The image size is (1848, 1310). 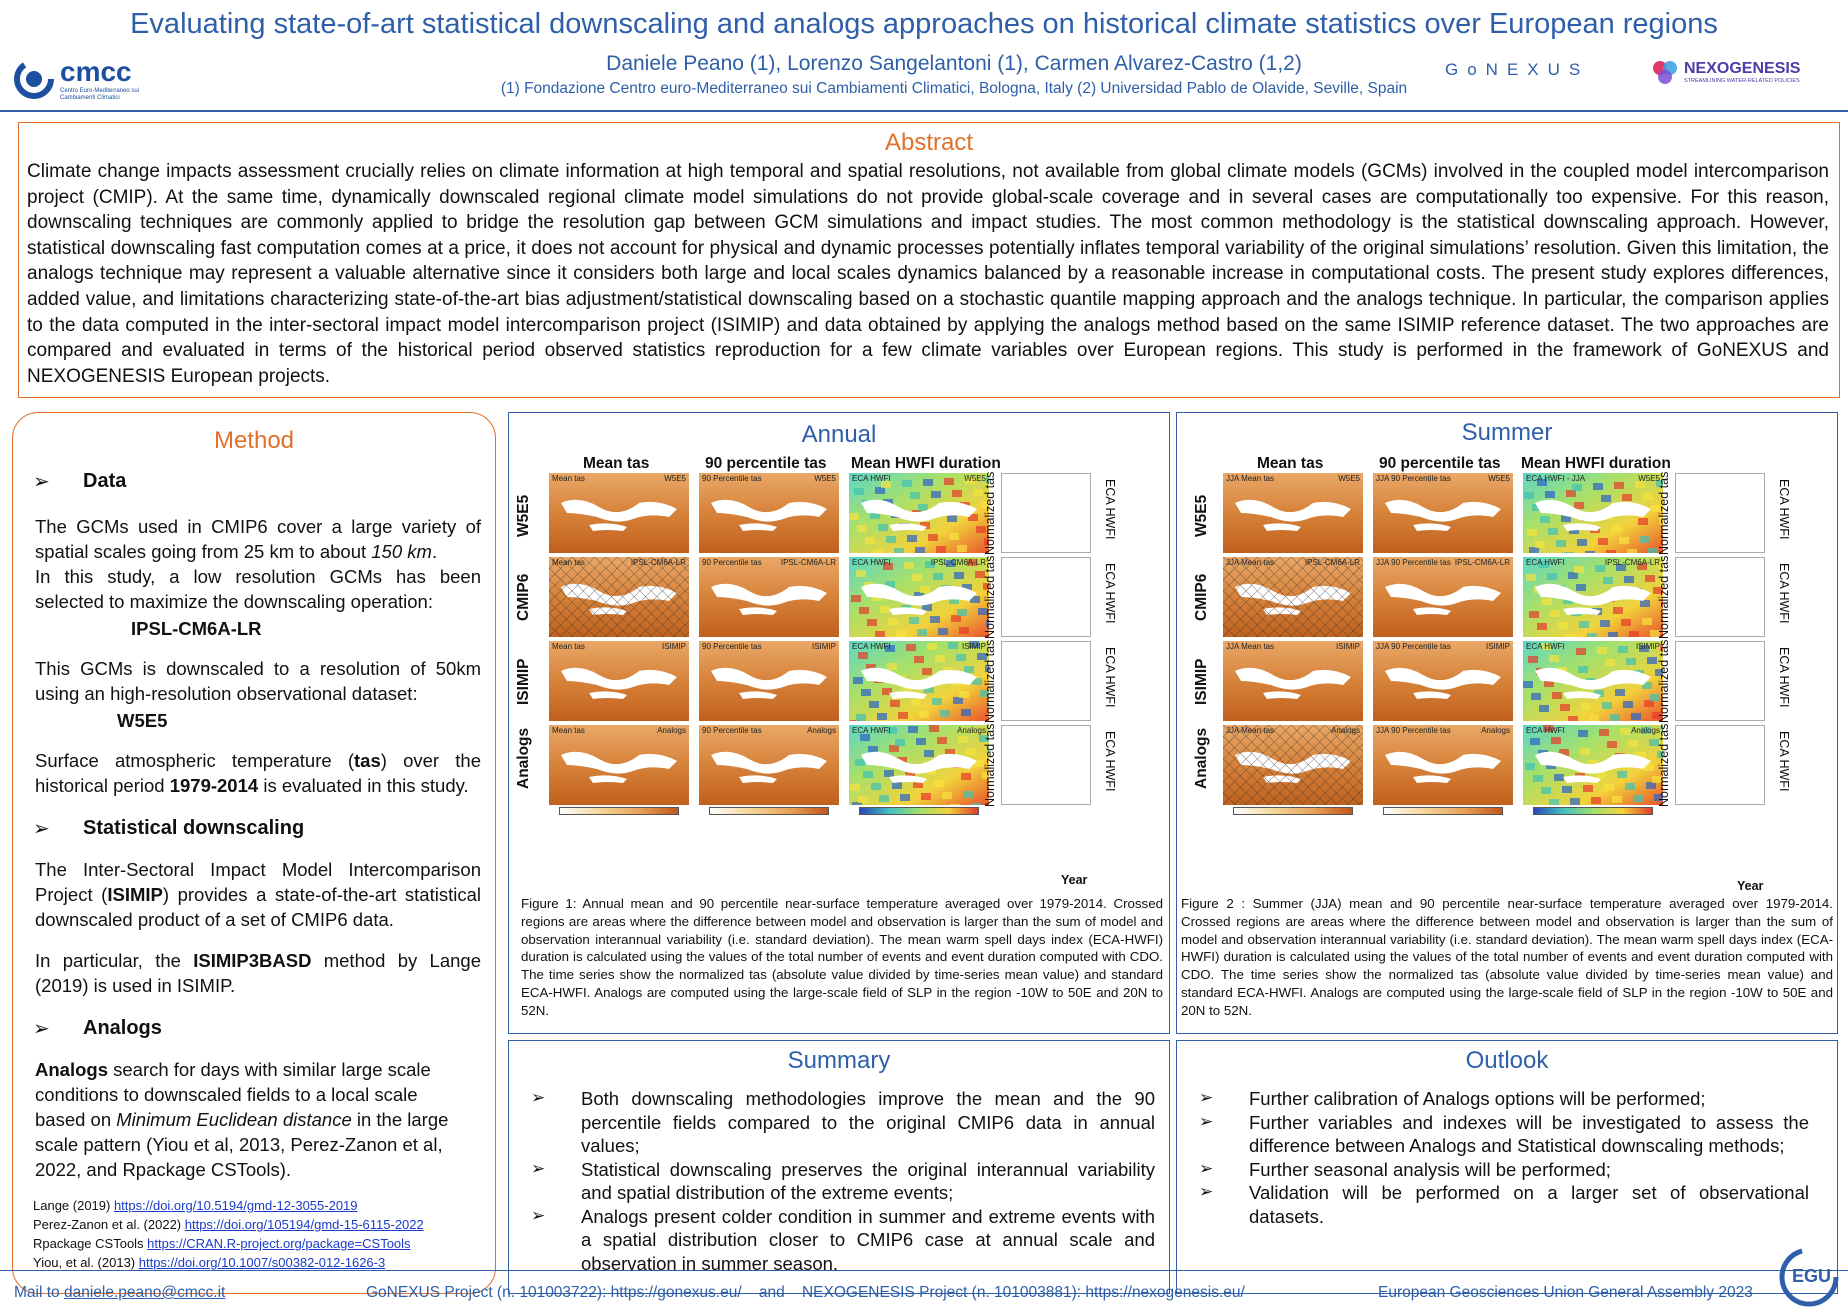 I want to click on gonexus-logo: GoNEXUS, so click(x=1517, y=69).